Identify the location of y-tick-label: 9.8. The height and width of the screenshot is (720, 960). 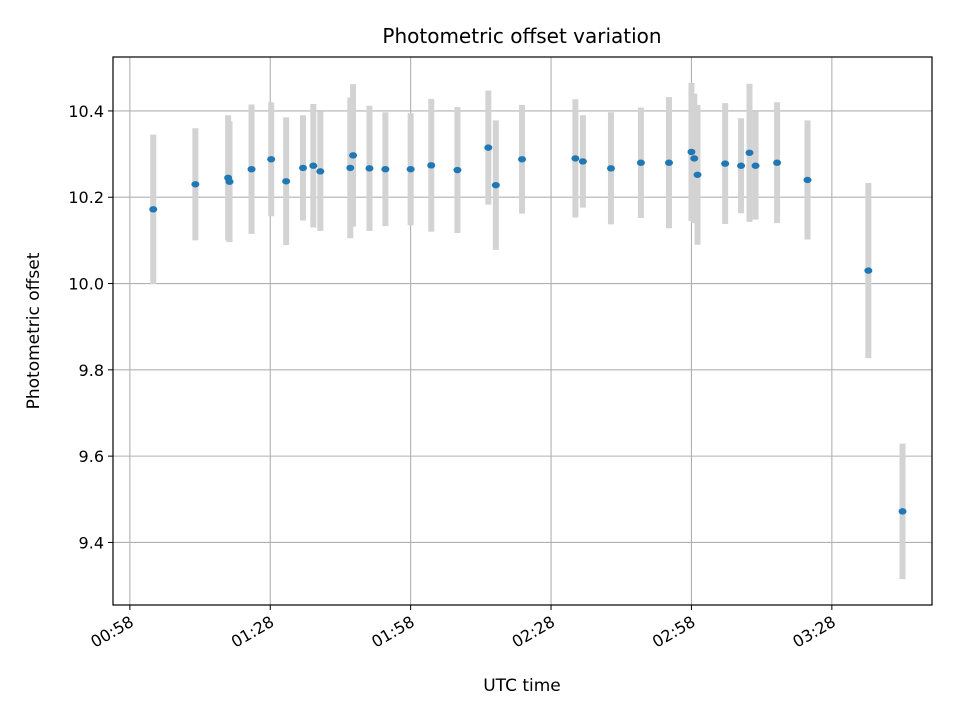
(91, 370).